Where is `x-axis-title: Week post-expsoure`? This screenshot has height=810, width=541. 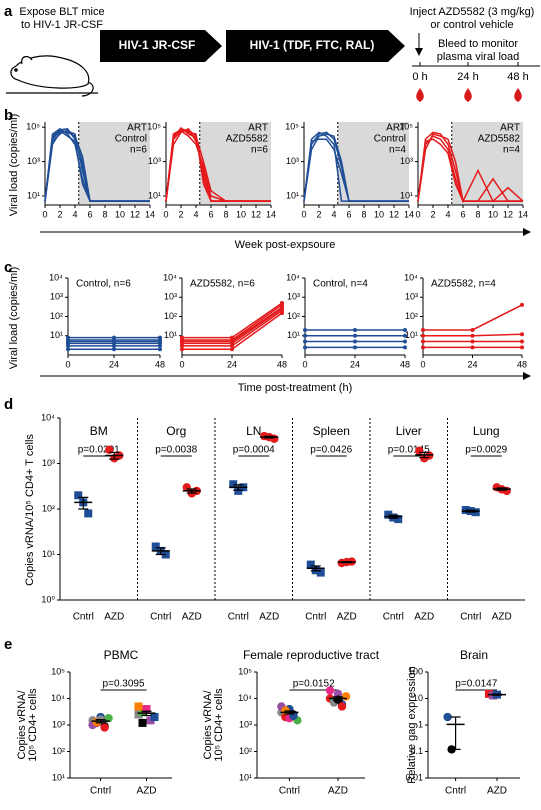 x-axis-title: Week post-expsoure is located at coordinates (285, 245).